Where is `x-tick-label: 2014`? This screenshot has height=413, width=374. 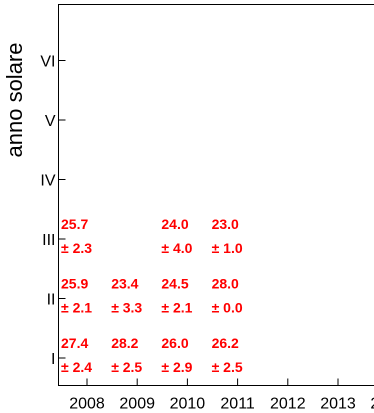 x-tick-label: 2014 is located at coordinates (372, 404).